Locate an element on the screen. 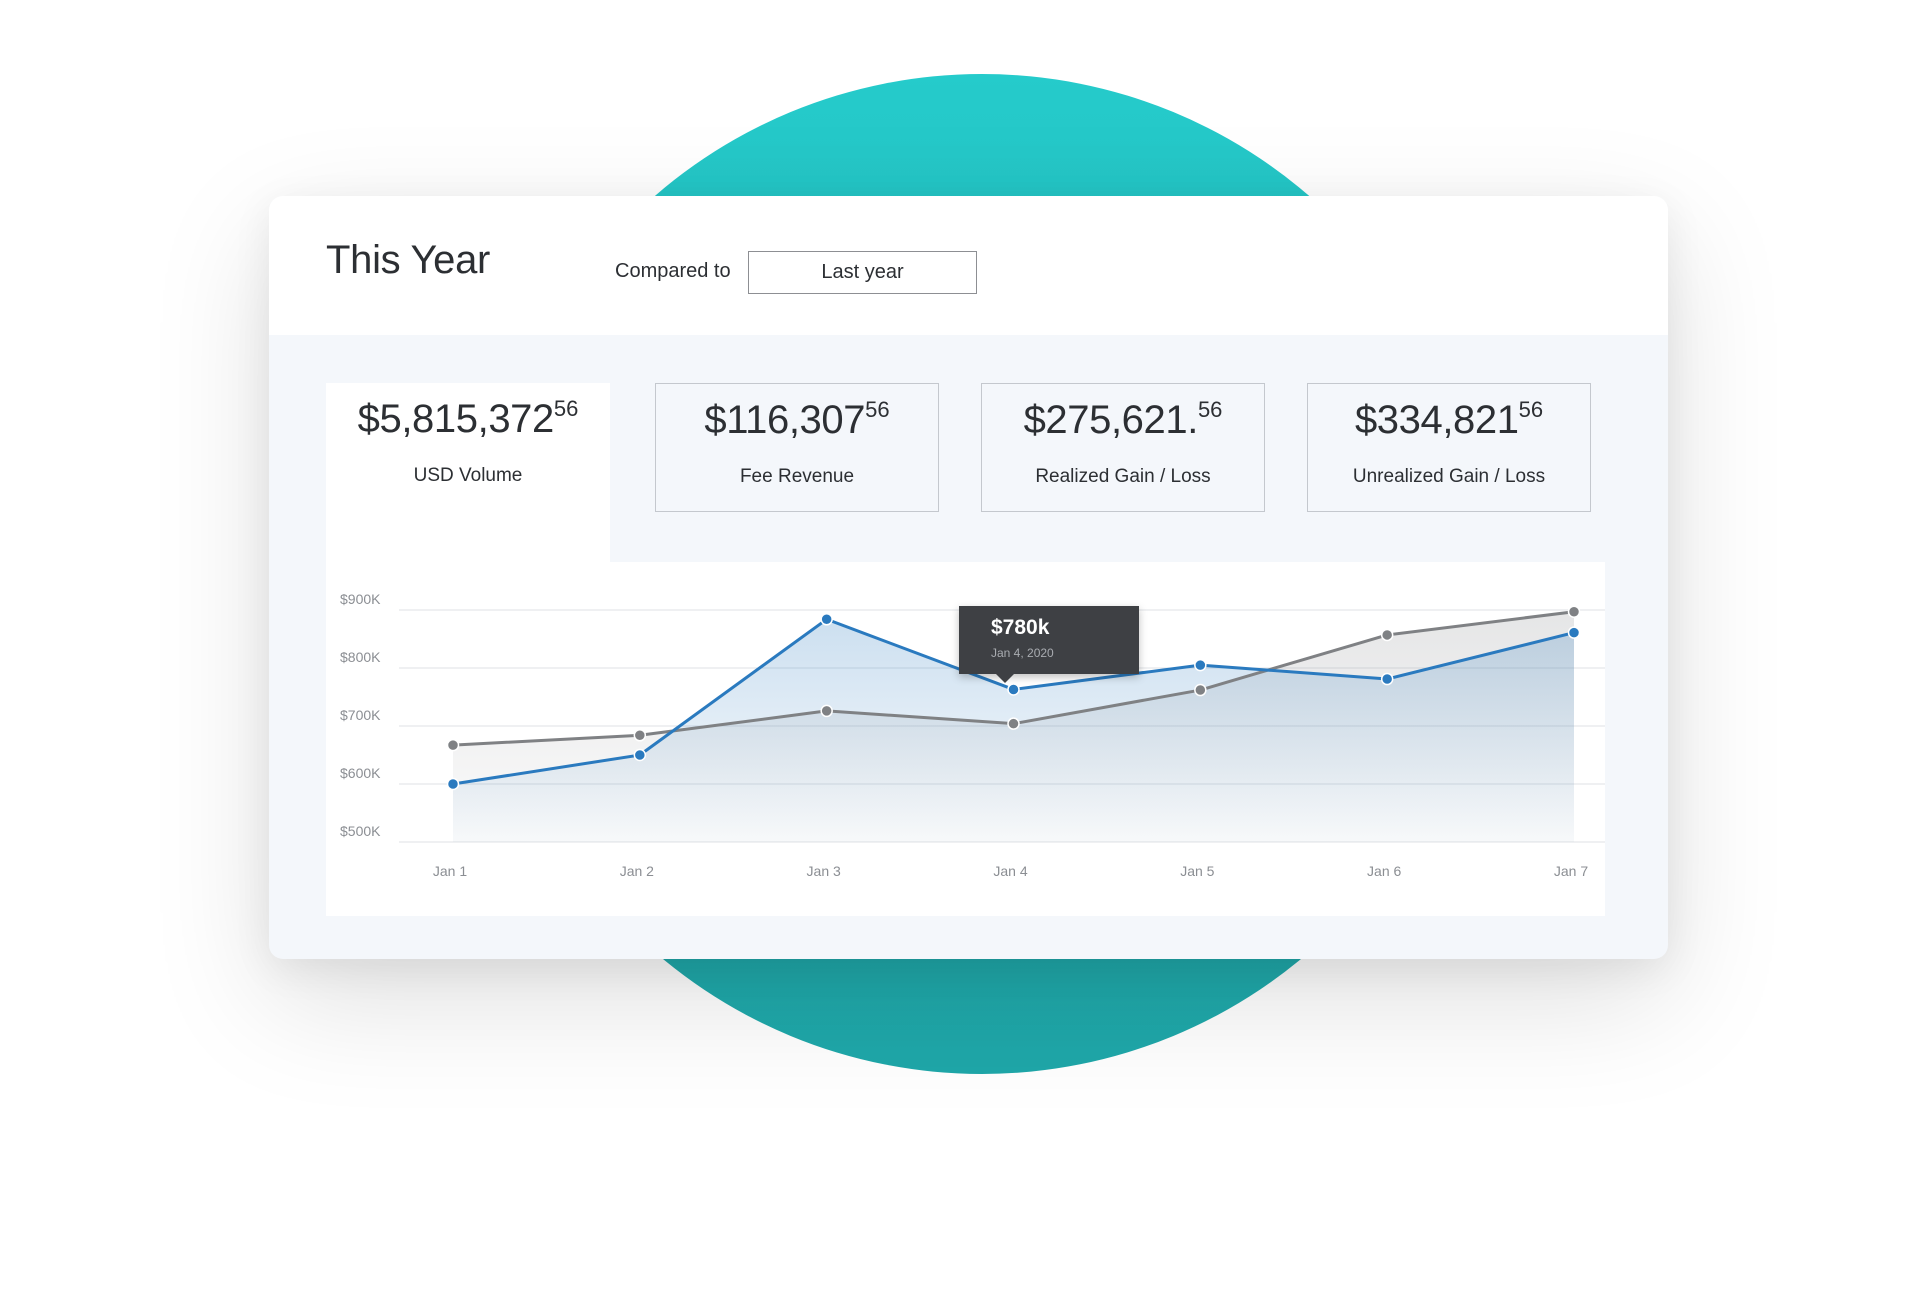 The height and width of the screenshot is (1294, 1927). this_year-area is located at coordinates (1013, 730).